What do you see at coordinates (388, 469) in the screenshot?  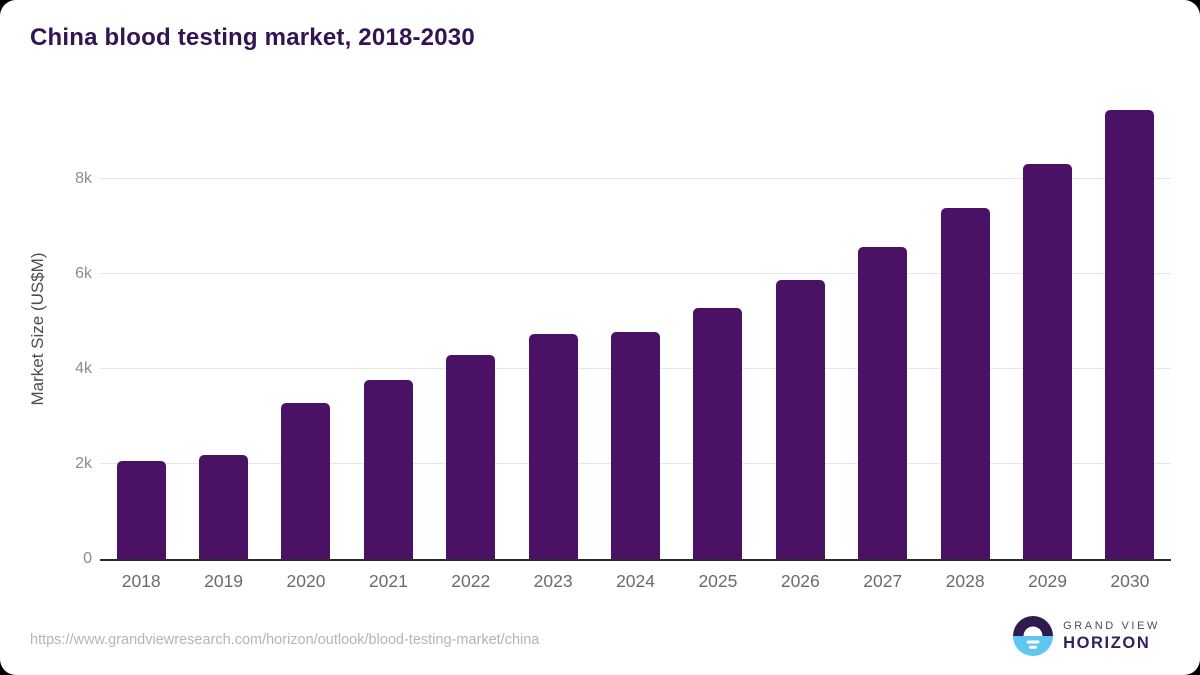 I see `bar-2021` at bounding box center [388, 469].